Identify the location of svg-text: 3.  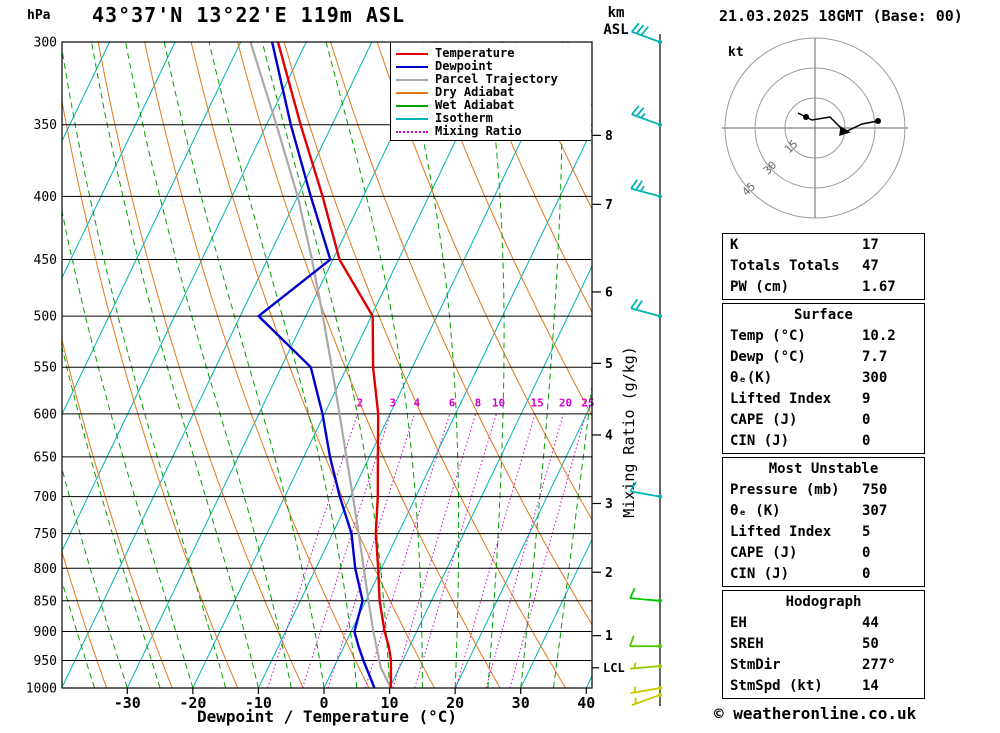
(609, 504).